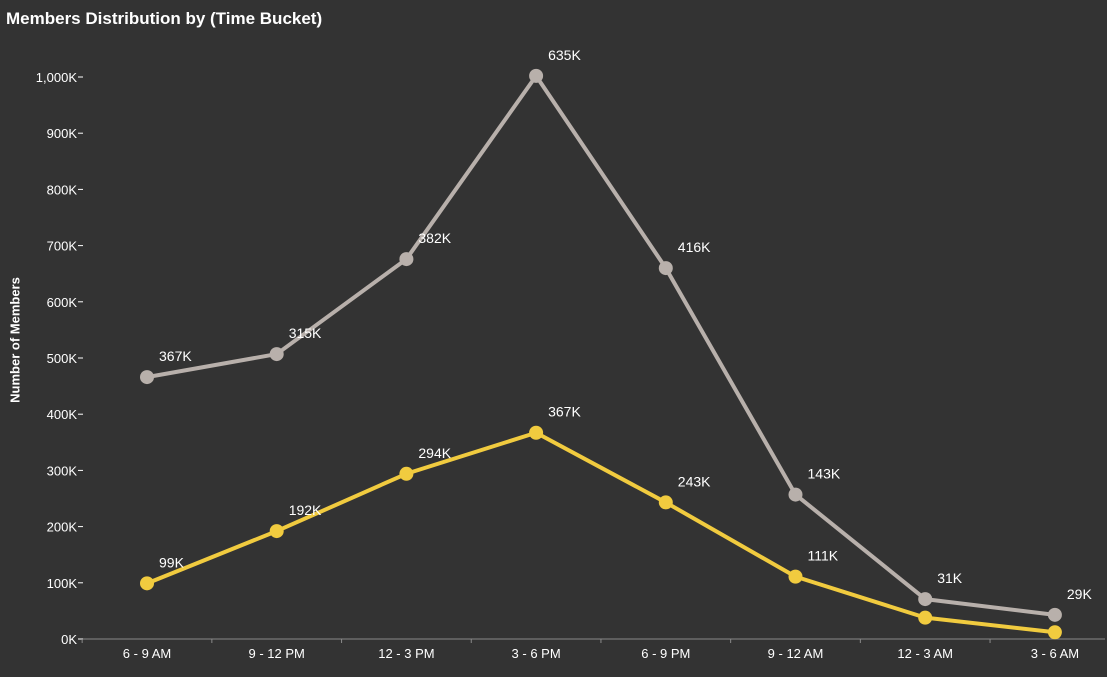 Image resolution: width=1107 pixels, height=677 pixels. Describe the element at coordinates (823, 556) in the screenshot. I see `data-label: 111K` at that location.